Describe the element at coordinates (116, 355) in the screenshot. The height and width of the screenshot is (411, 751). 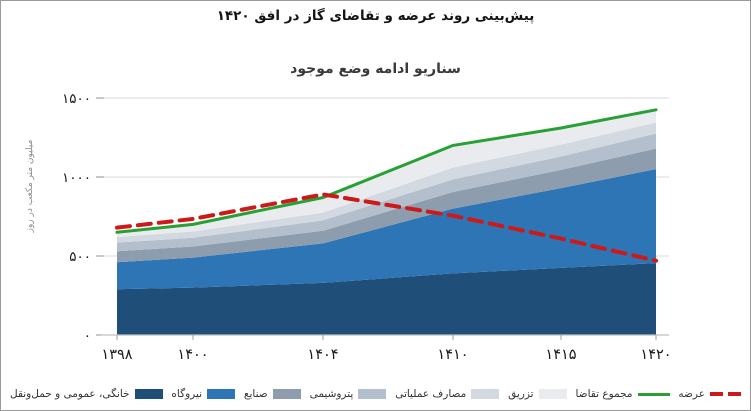
I see `x-tick-label: ۱۳۹۸` at that location.